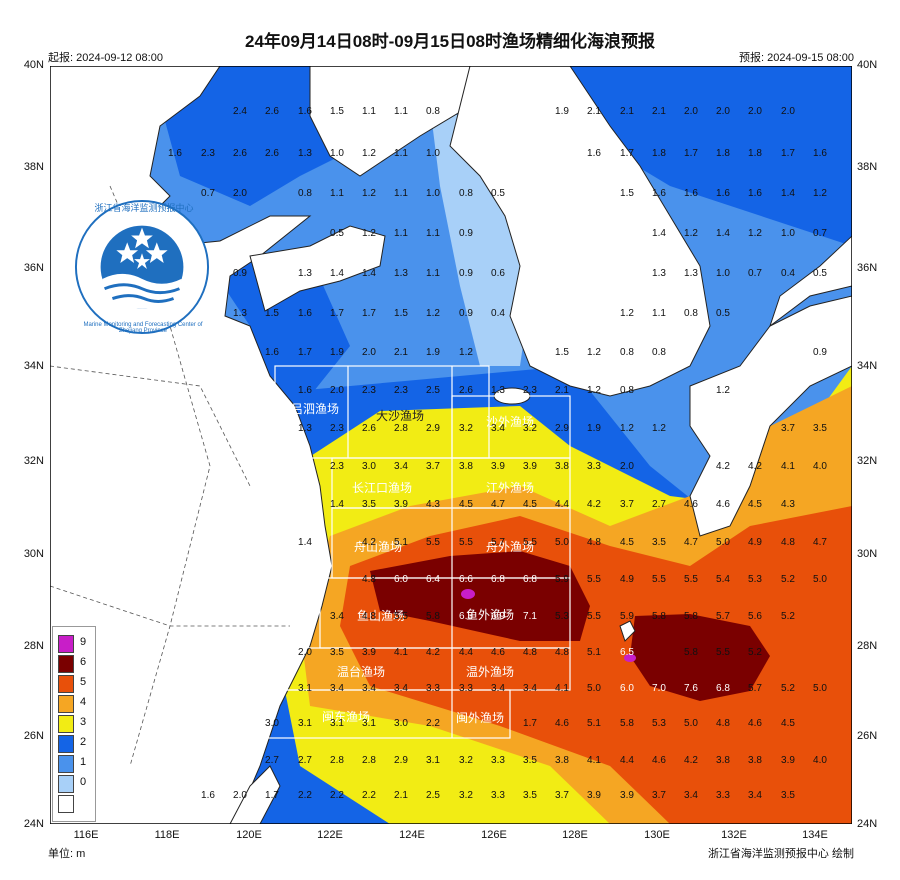  What do you see at coordinates (657, 835) in the screenshot?
I see `lon-label: 130E` at bounding box center [657, 835].